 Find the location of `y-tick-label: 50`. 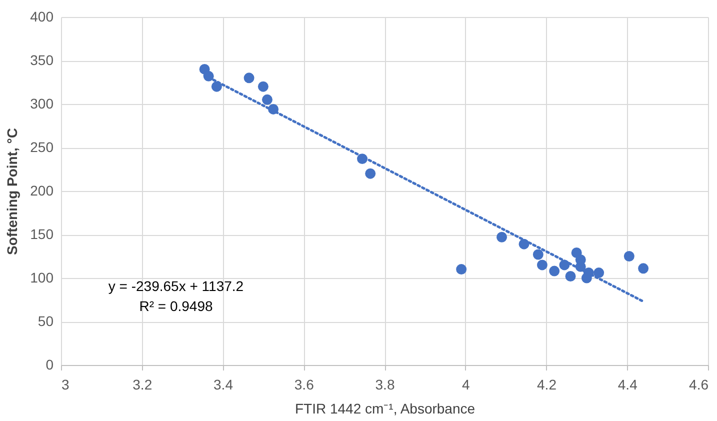

y-tick-label: 50 is located at coordinates (46, 321).